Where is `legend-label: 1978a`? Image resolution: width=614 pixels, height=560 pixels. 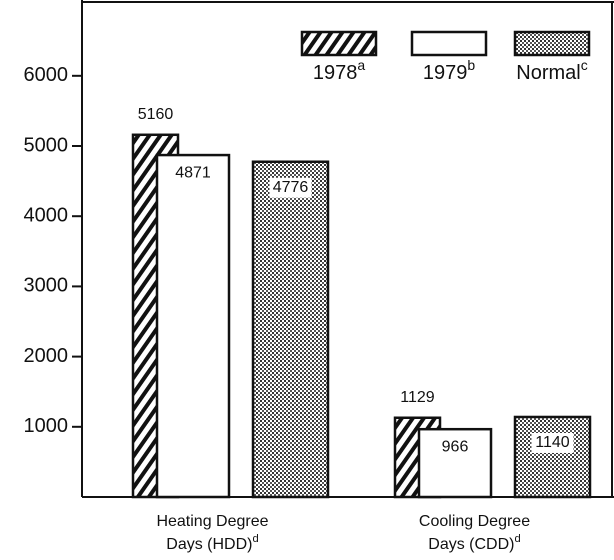 legend-label: 1978a is located at coordinates (339, 71).